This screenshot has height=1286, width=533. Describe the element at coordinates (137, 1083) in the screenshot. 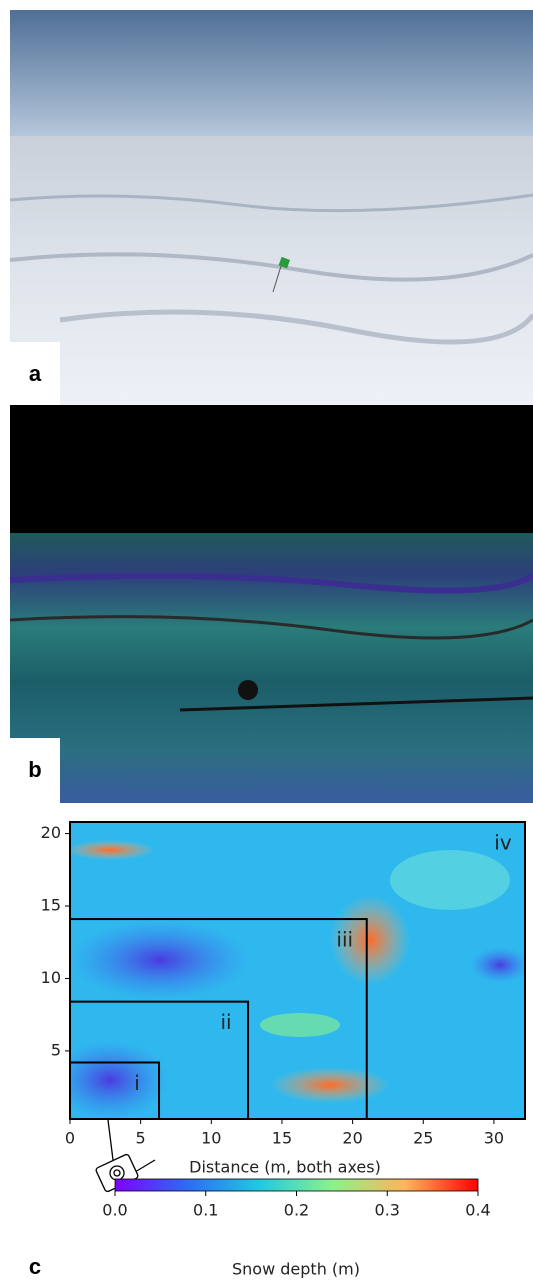

I see `region-label: i` at that location.